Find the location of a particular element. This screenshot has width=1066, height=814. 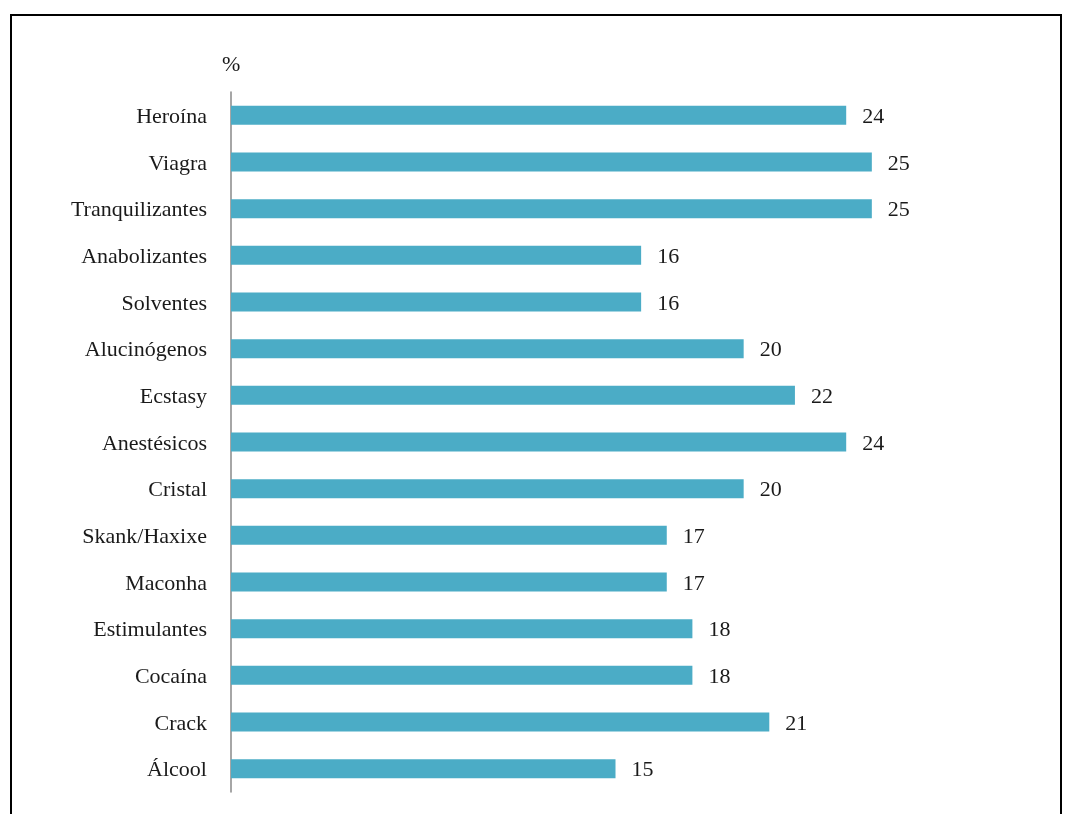

y-tick-label: Anestésicos is located at coordinates (154, 442).